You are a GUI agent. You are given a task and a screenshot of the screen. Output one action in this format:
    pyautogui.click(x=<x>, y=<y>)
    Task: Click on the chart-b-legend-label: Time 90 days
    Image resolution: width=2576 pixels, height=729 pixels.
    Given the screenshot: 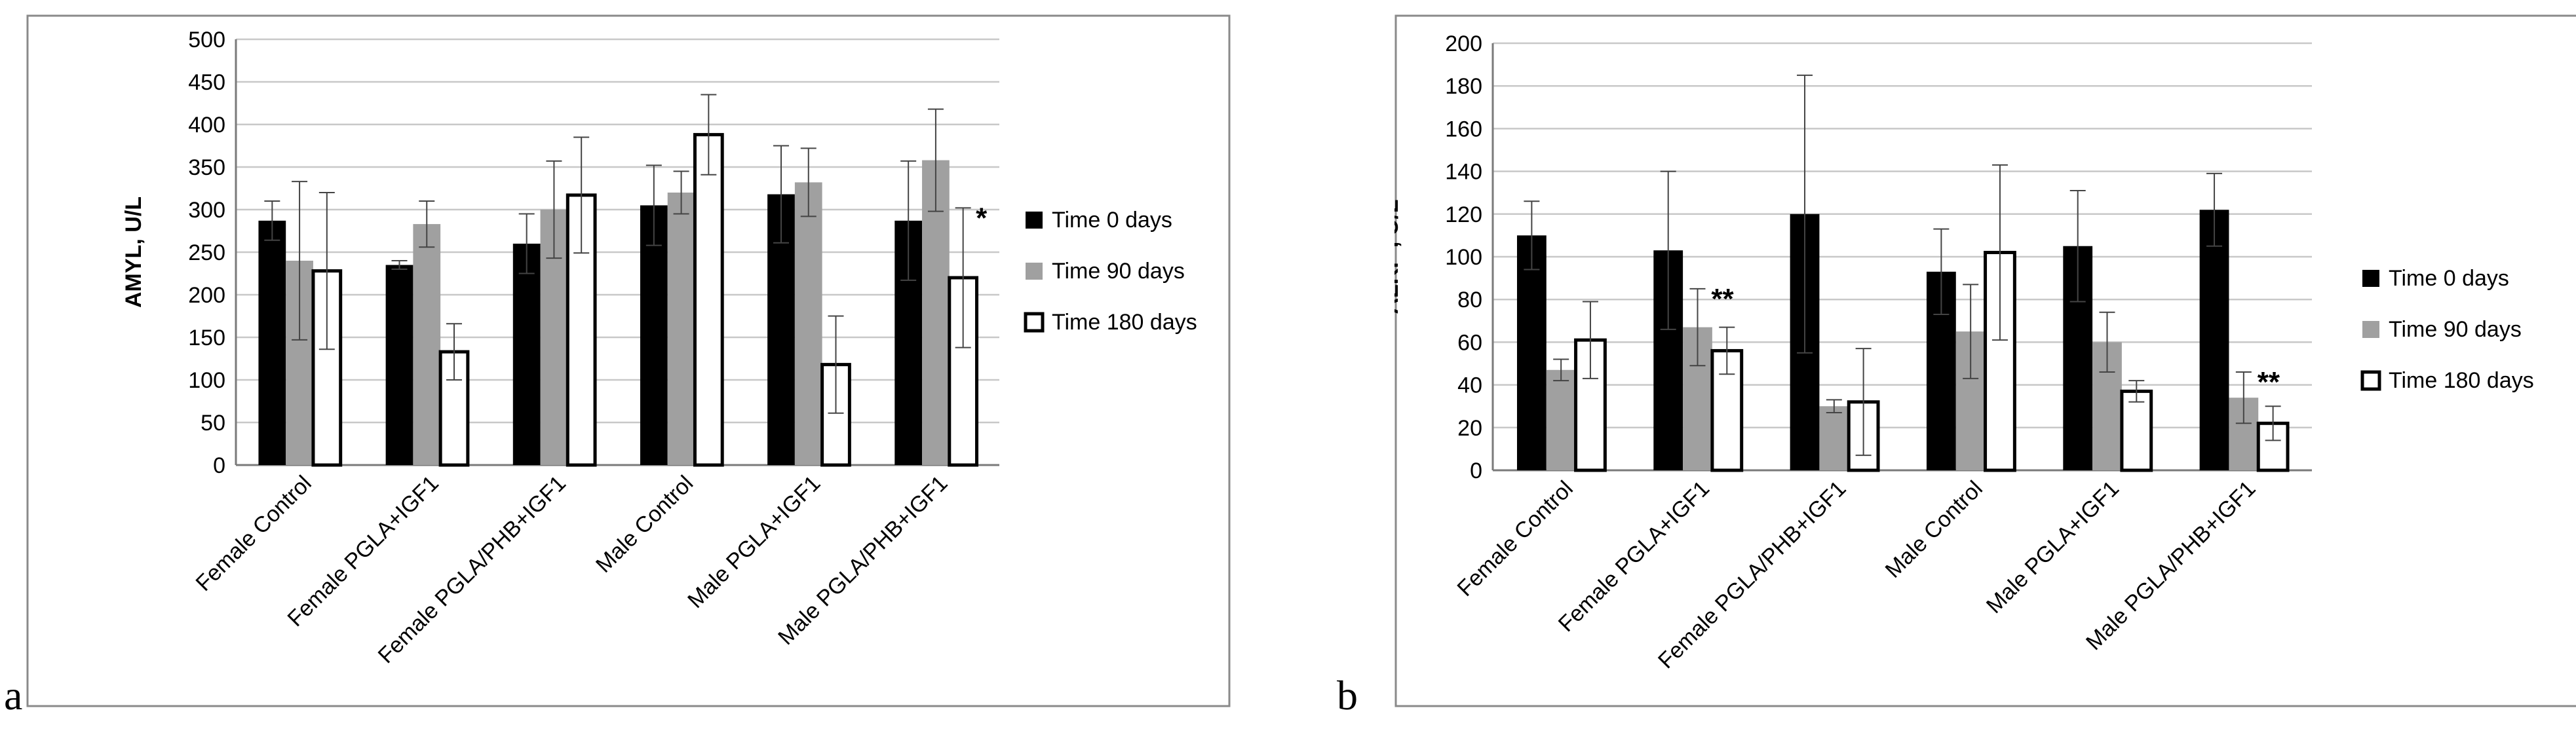 What is the action you would take?
    pyautogui.click(x=2455, y=329)
    